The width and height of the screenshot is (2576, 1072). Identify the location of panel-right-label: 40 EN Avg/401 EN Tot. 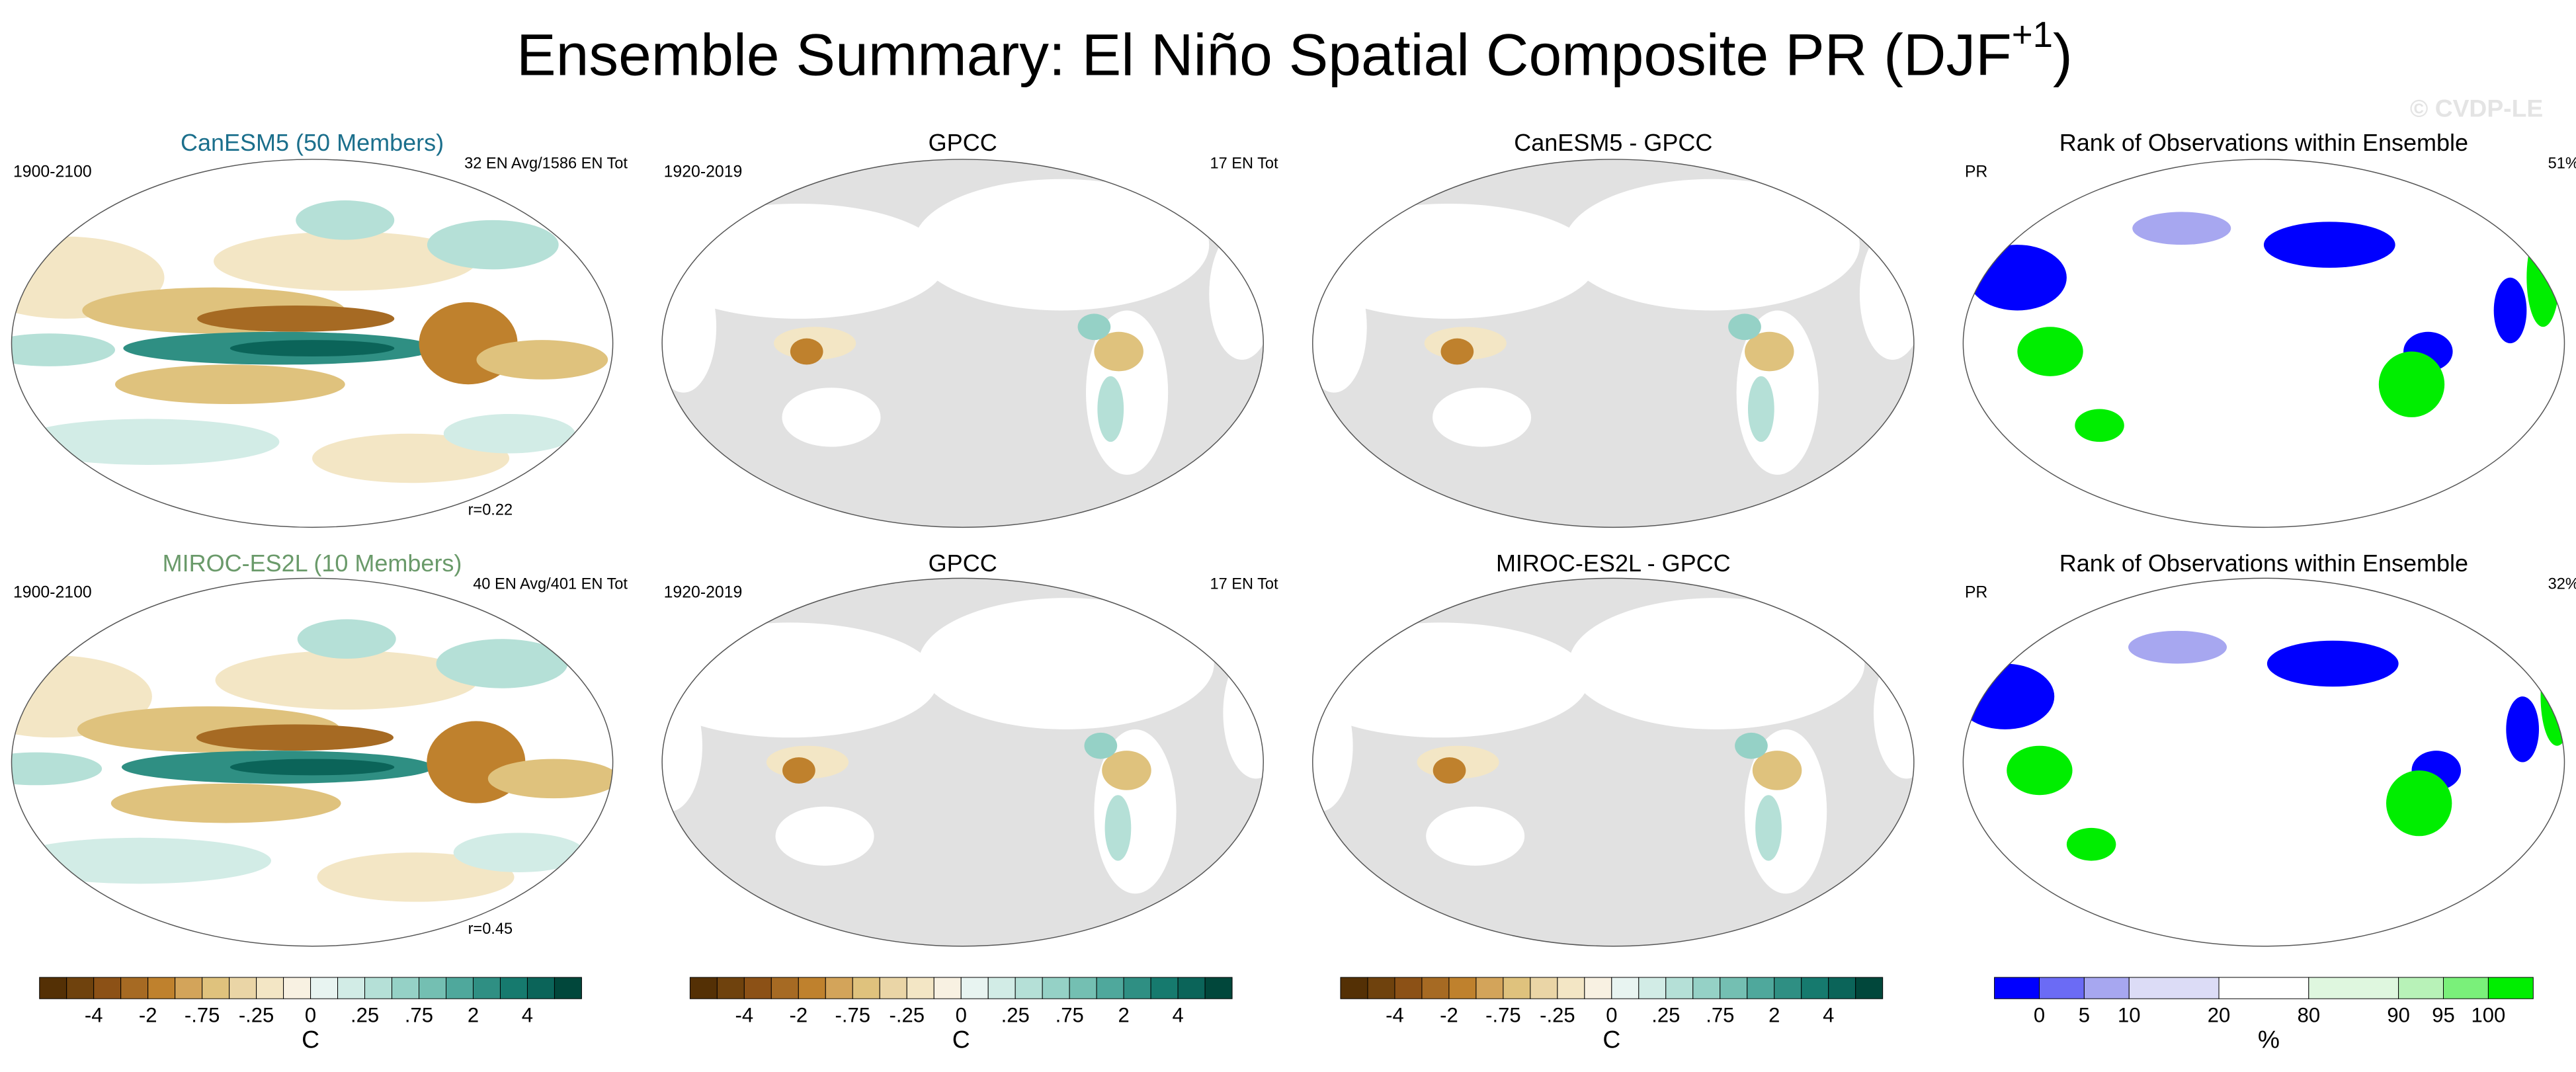
(550, 584).